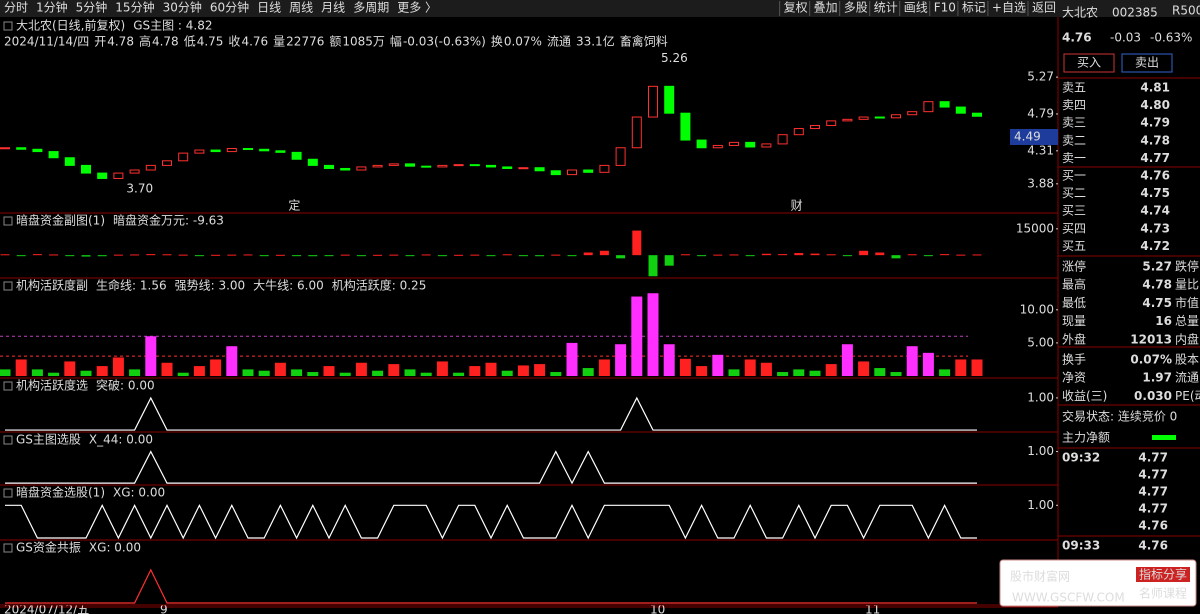 This screenshot has width=1200, height=614. Describe the element at coordinates (1040, 113) in the screenshot. I see `y-tick-label: 4.79` at that location.